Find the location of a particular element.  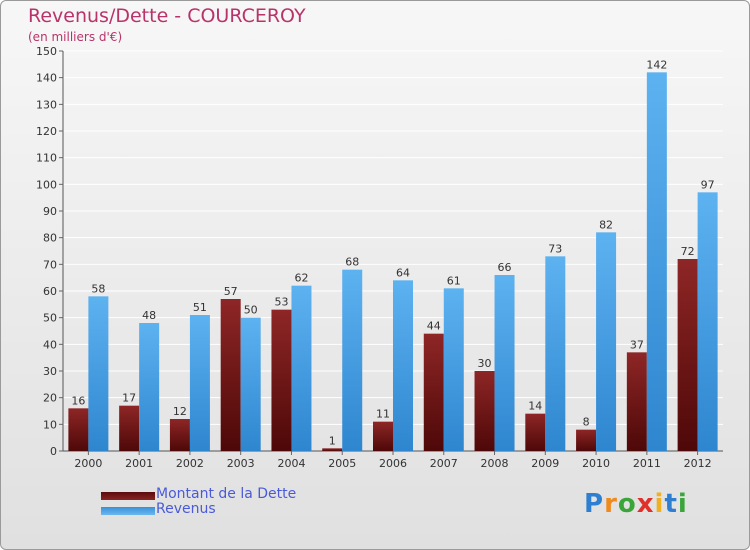

x-tick-label: 2003 is located at coordinates (241, 463).